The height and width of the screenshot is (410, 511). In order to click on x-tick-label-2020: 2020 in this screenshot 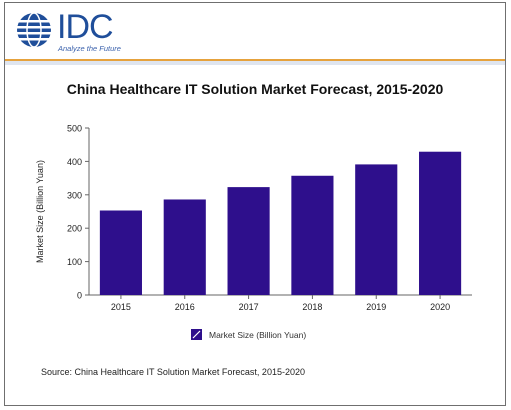, I will do `click(440, 307)`.